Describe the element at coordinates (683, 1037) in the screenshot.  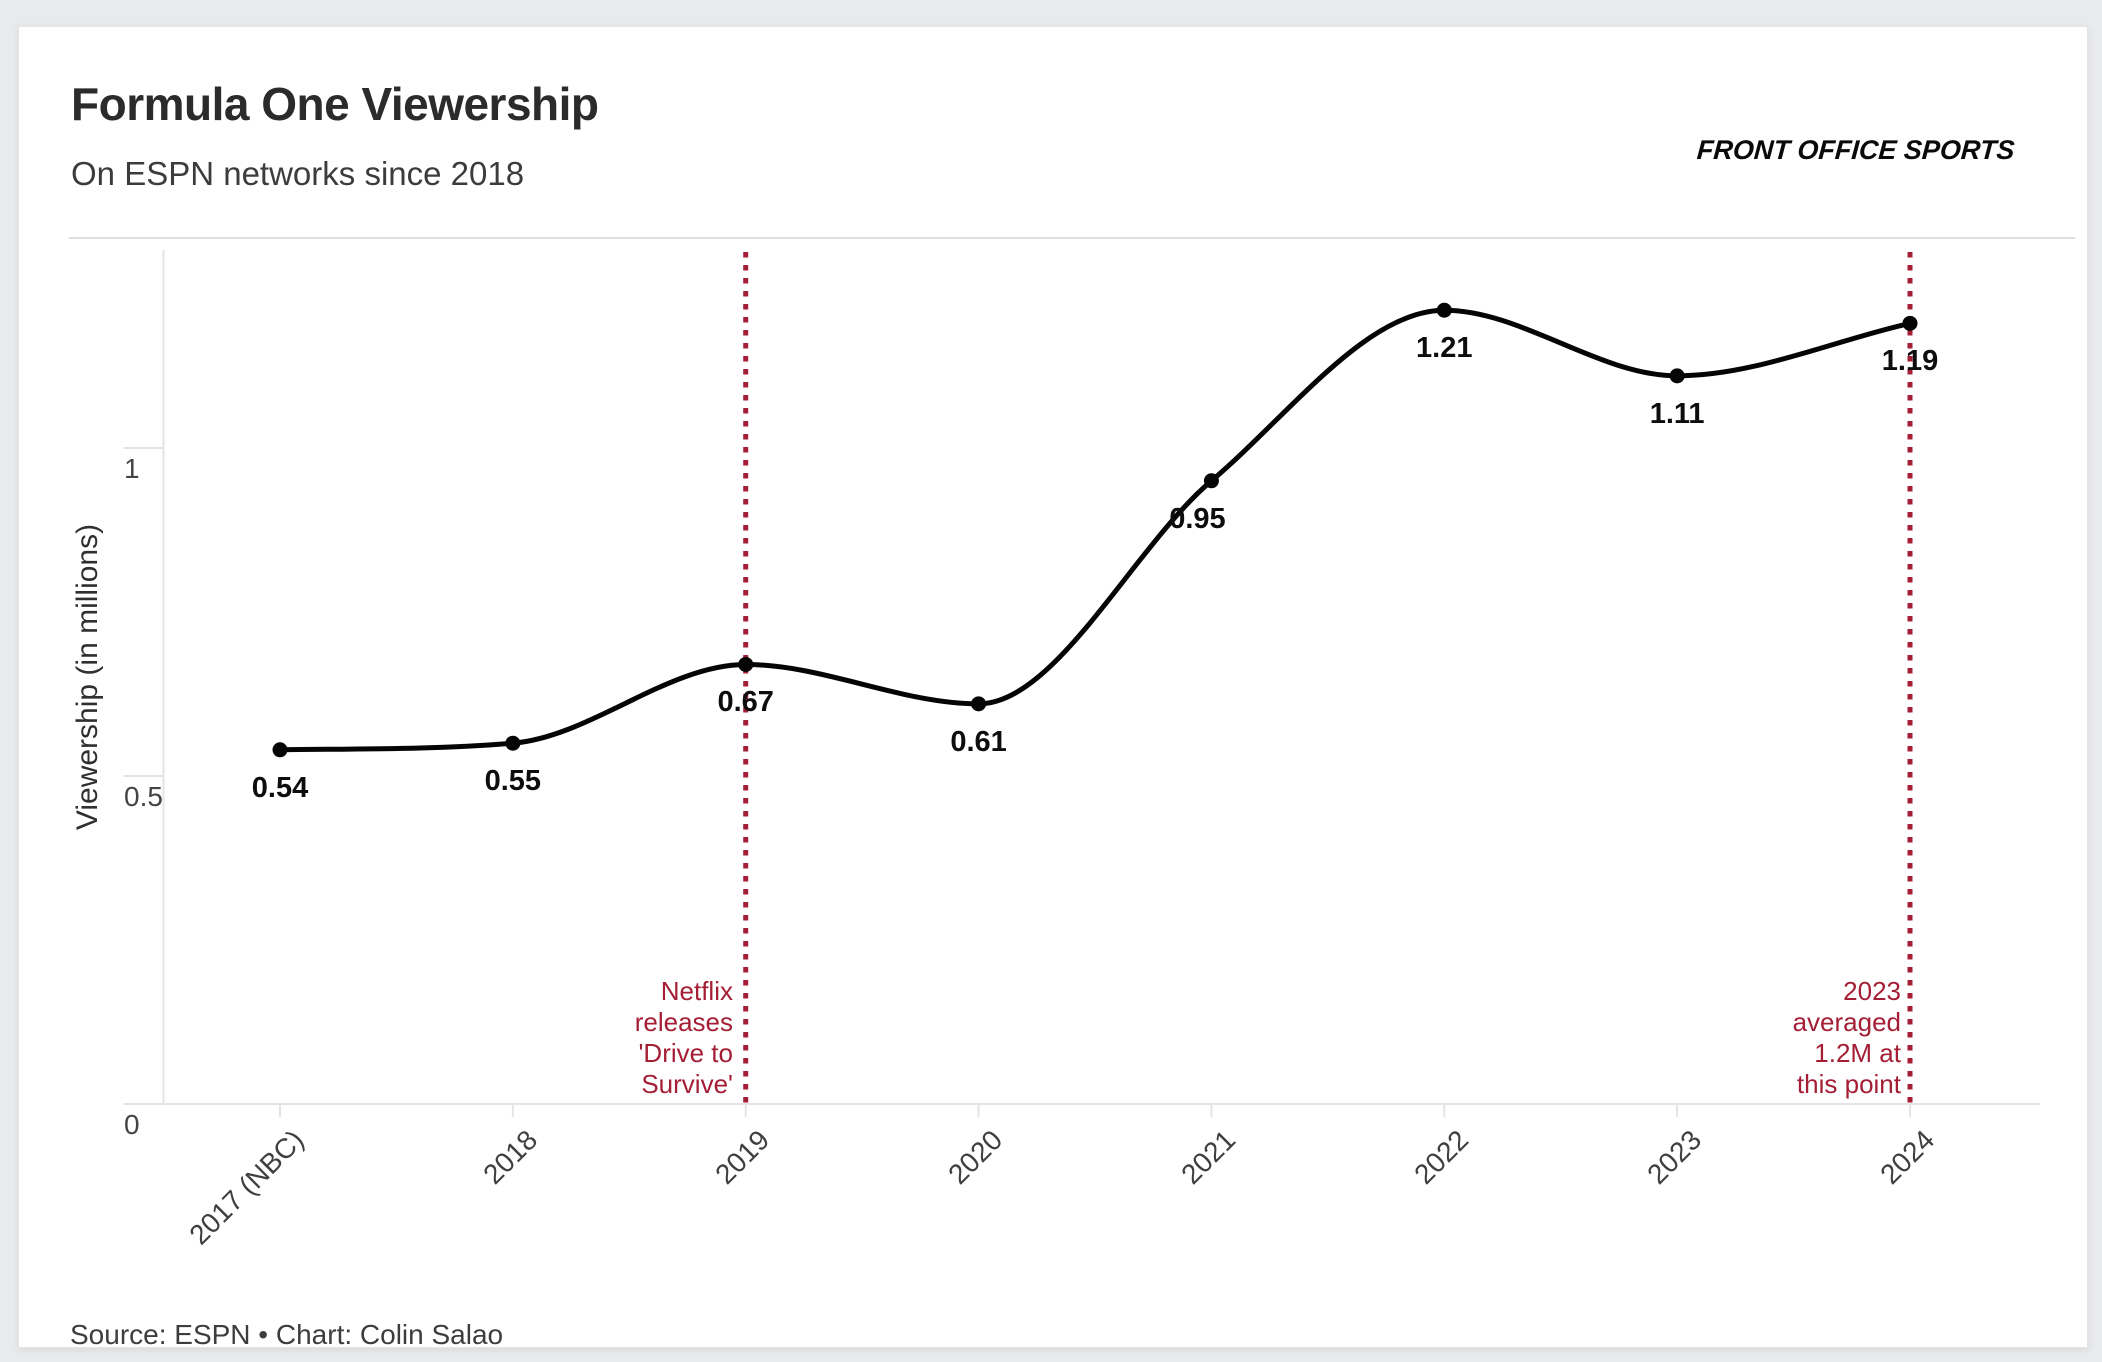
I see `annotation-netflix-drive-to-survive: Netflix releases 'Drive to Survive'` at that location.